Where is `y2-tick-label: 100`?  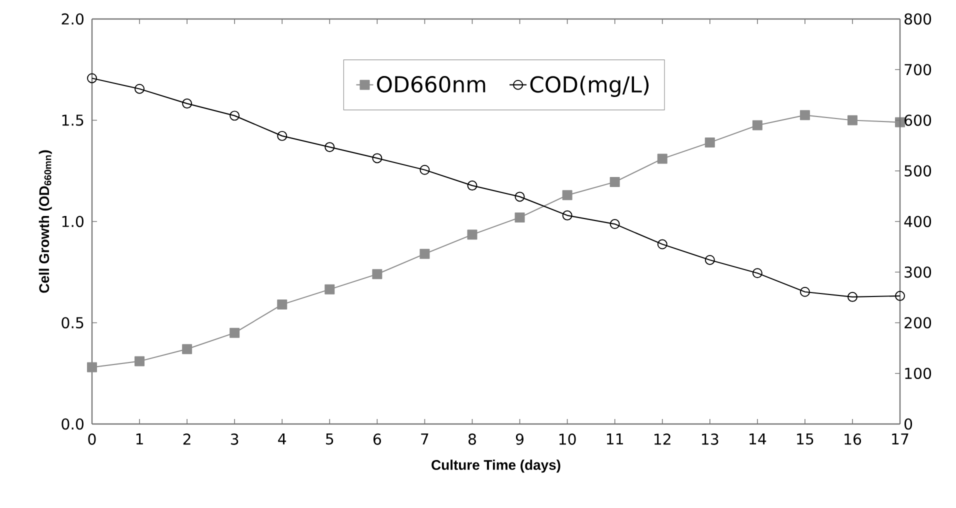
y2-tick-label: 100 is located at coordinates (918, 374).